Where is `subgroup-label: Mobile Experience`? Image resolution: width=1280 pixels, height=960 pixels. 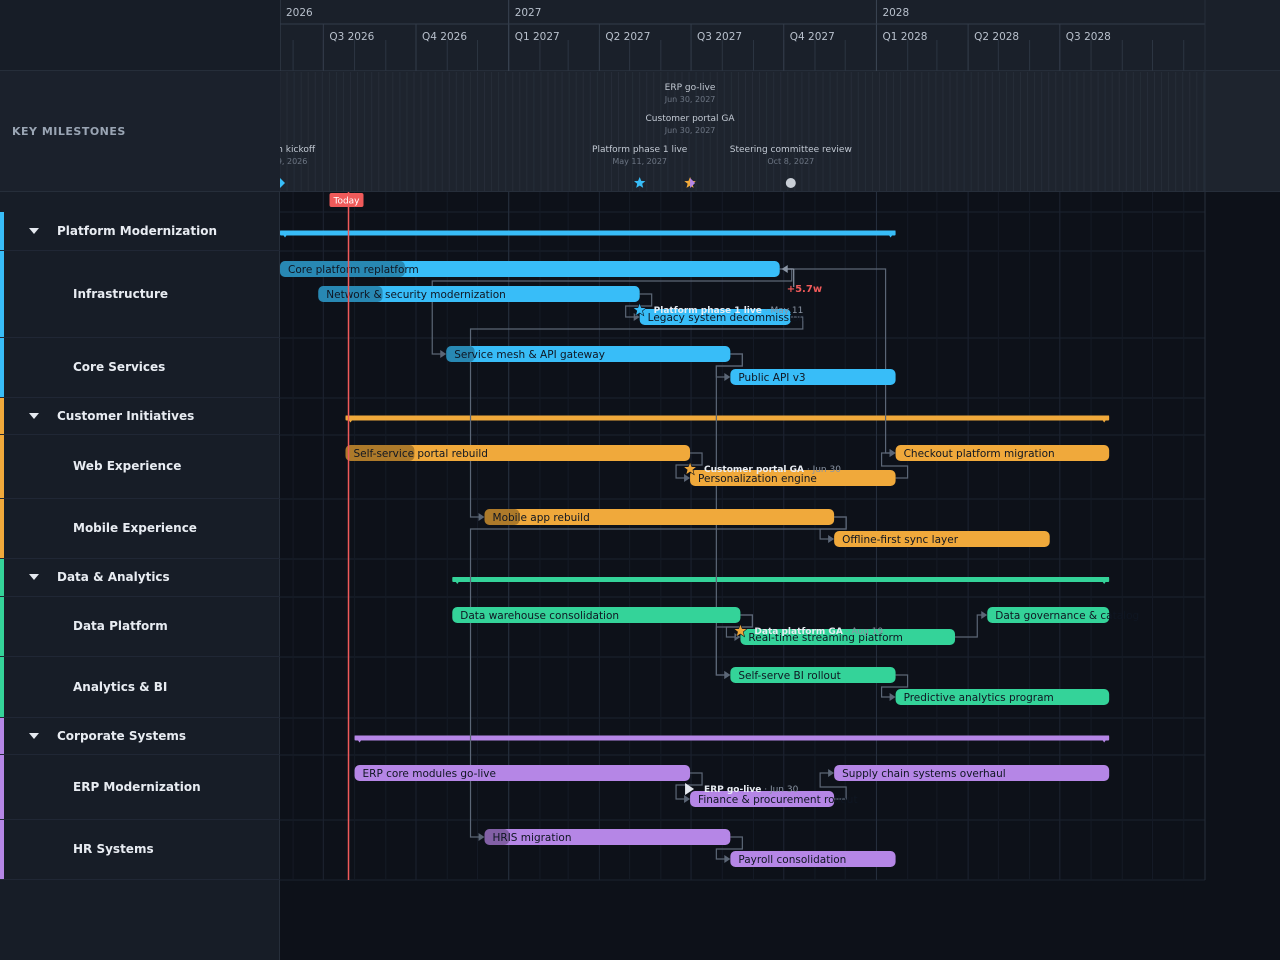 subgroup-label: Mobile Experience is located at coordinates (135, 528).